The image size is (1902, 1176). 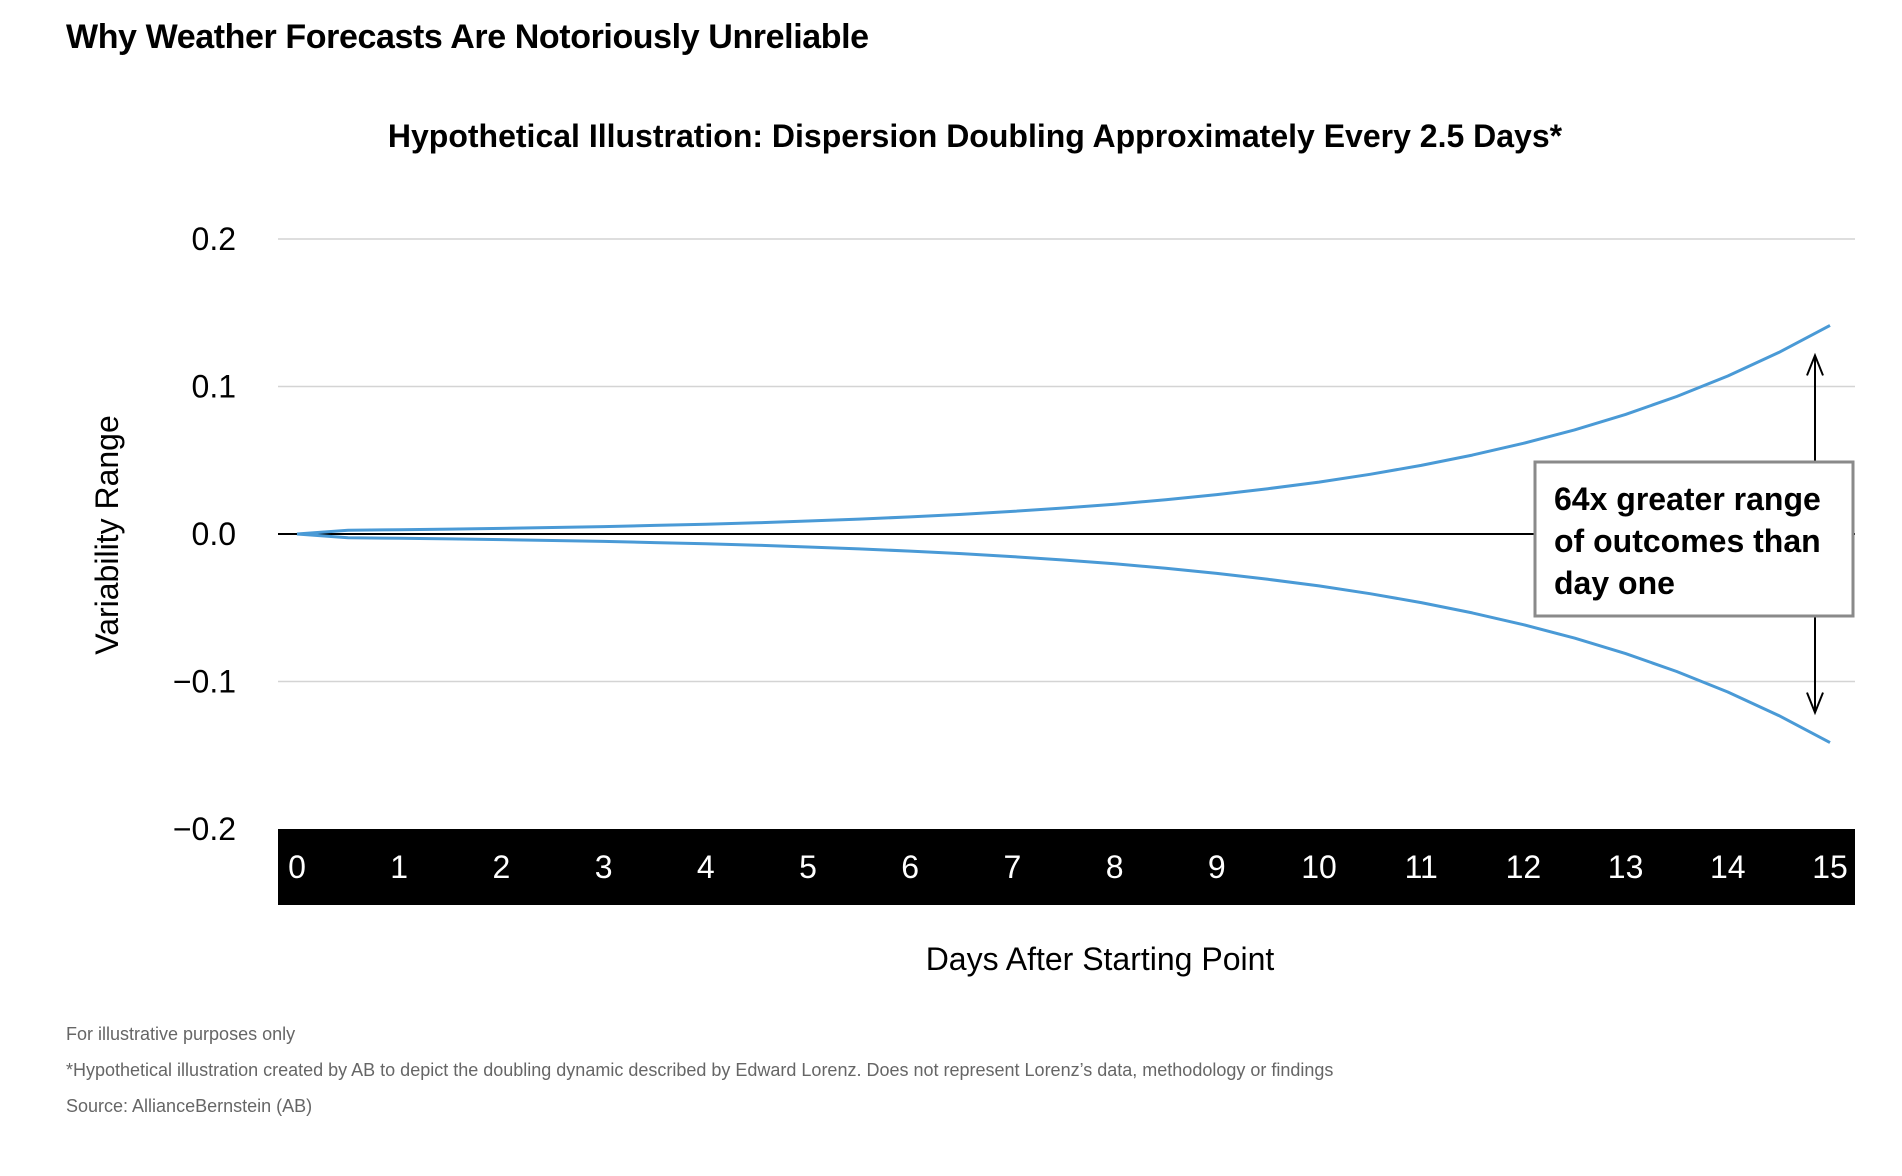 I want to click on x-tick-label: 9, so click(x=1217, y=867).